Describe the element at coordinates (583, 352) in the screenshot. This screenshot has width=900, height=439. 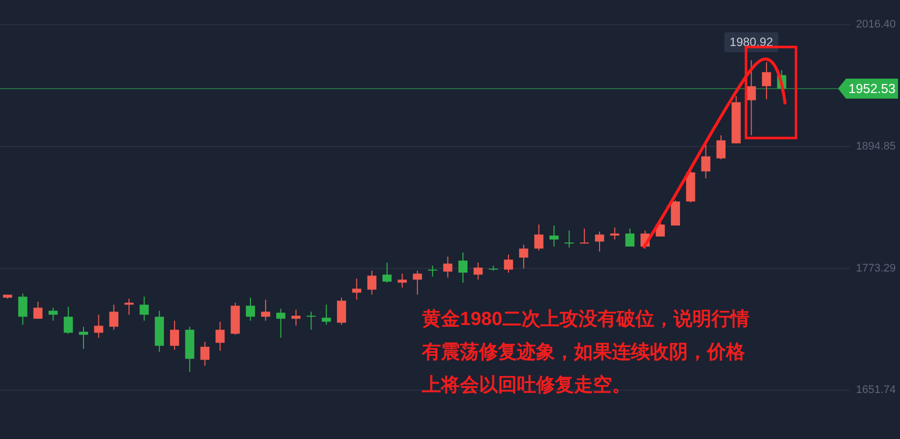
I see `annotation: 有震荡修复迹象，如果连续收阴，价格` at that location.